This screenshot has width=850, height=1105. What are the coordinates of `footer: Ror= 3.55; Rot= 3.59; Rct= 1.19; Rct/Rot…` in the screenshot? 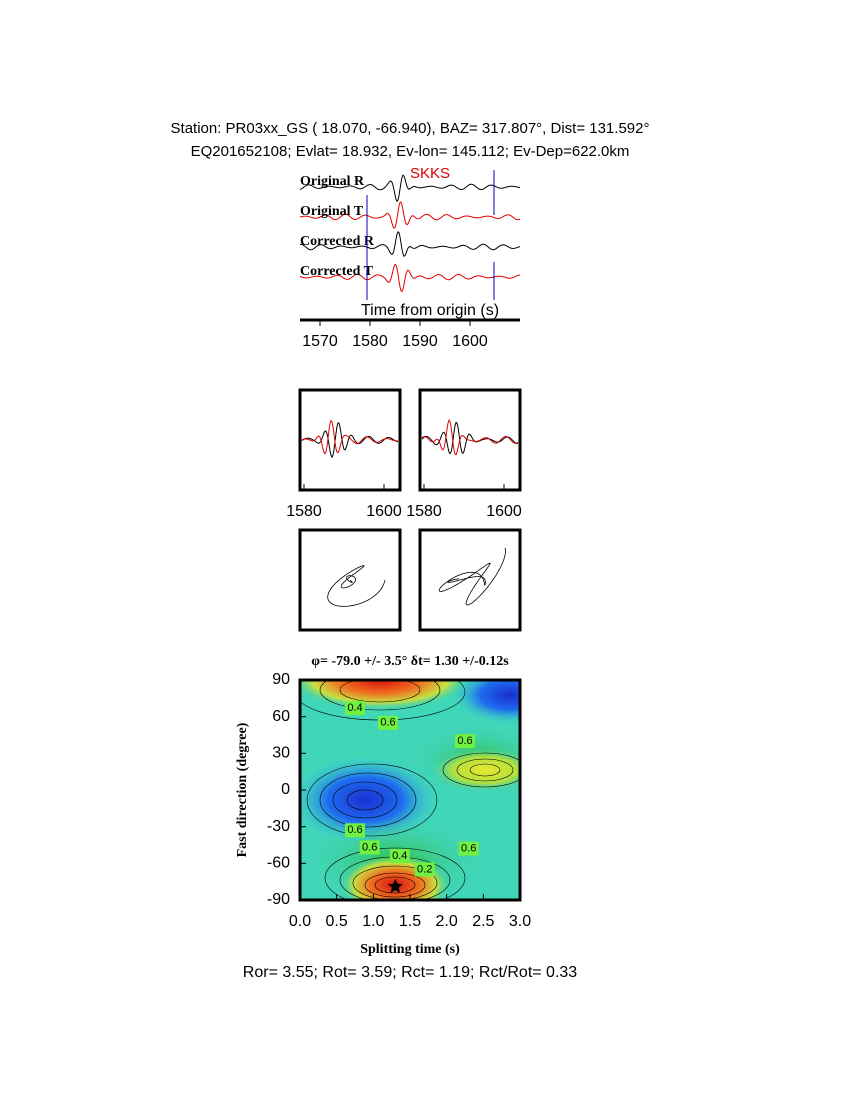 It's located at (410, 972).